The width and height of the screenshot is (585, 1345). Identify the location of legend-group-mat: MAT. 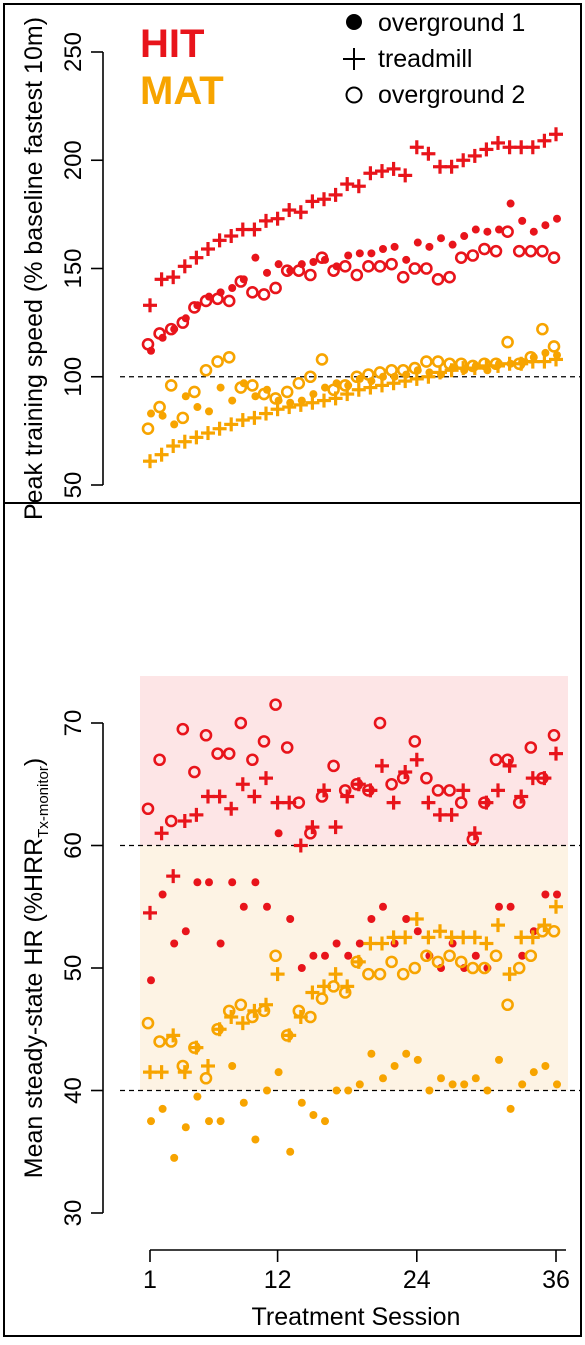
(182, 91).